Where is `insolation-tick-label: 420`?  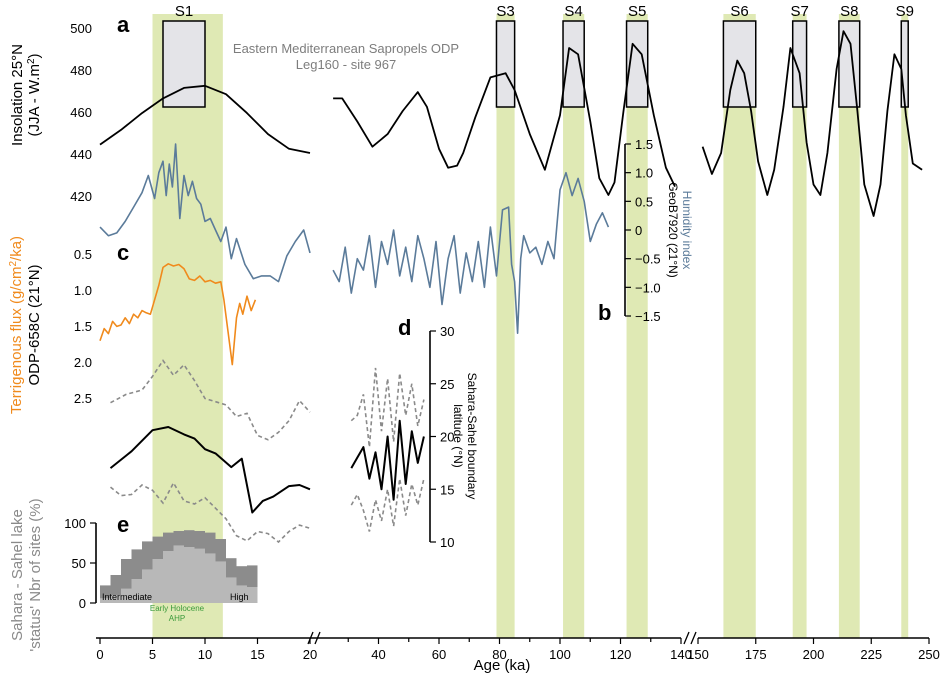 insolation-tick-label: 420 is located at coordinates (81, 196).